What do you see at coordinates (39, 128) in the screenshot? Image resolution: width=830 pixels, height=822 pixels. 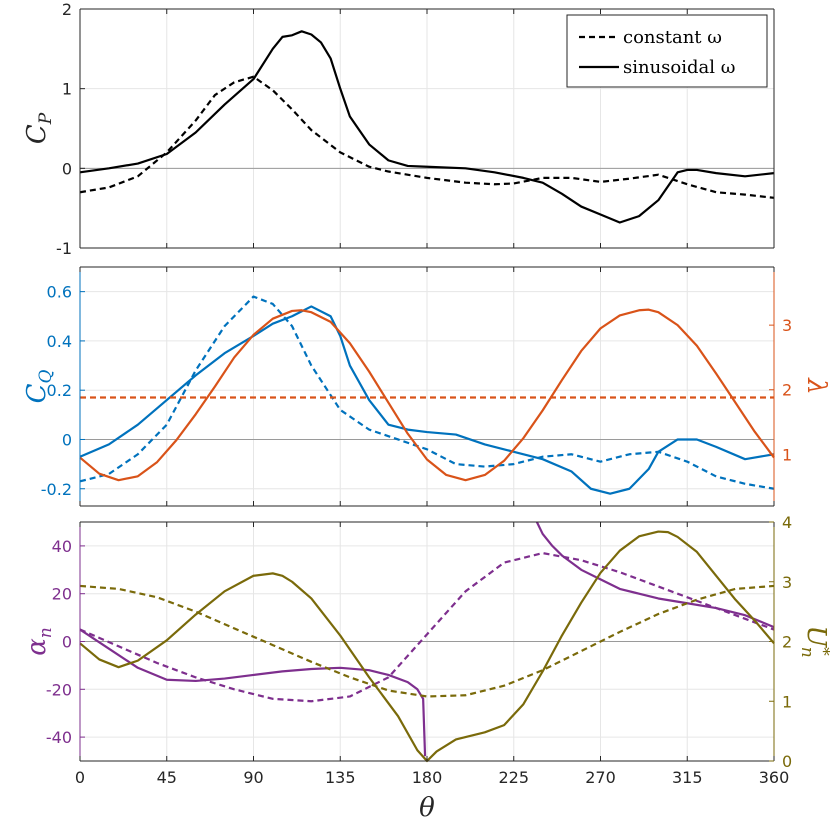 I see `y-axis-label: CP` at bounding box center [39, 128].